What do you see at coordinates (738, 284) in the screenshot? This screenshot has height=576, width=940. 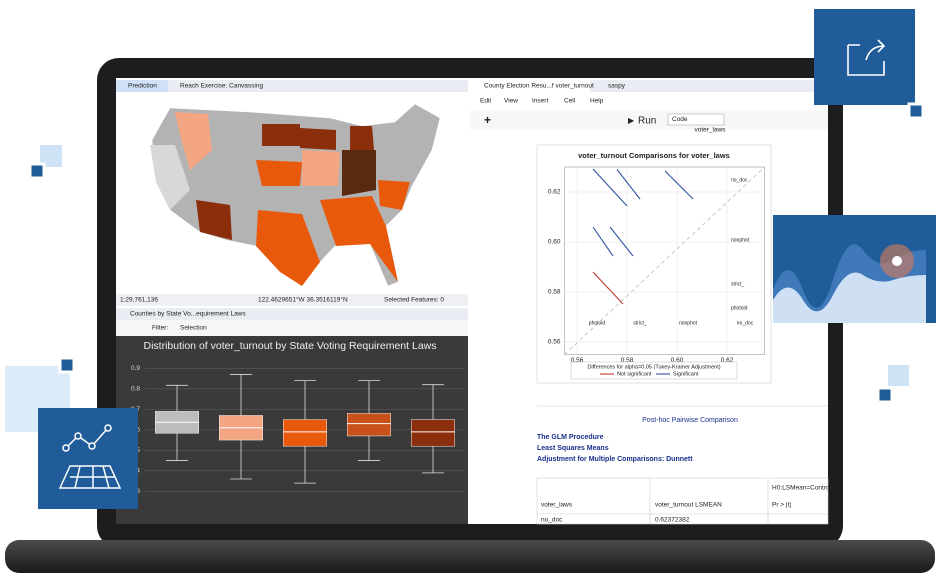 I see `row-label: strict_` at bounding box center [738, 284].